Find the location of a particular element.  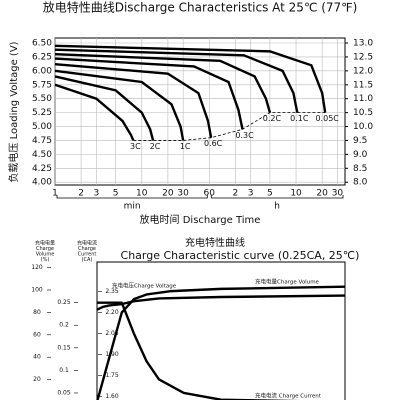

axis-heading: Current is located at coordinates (87, 255).